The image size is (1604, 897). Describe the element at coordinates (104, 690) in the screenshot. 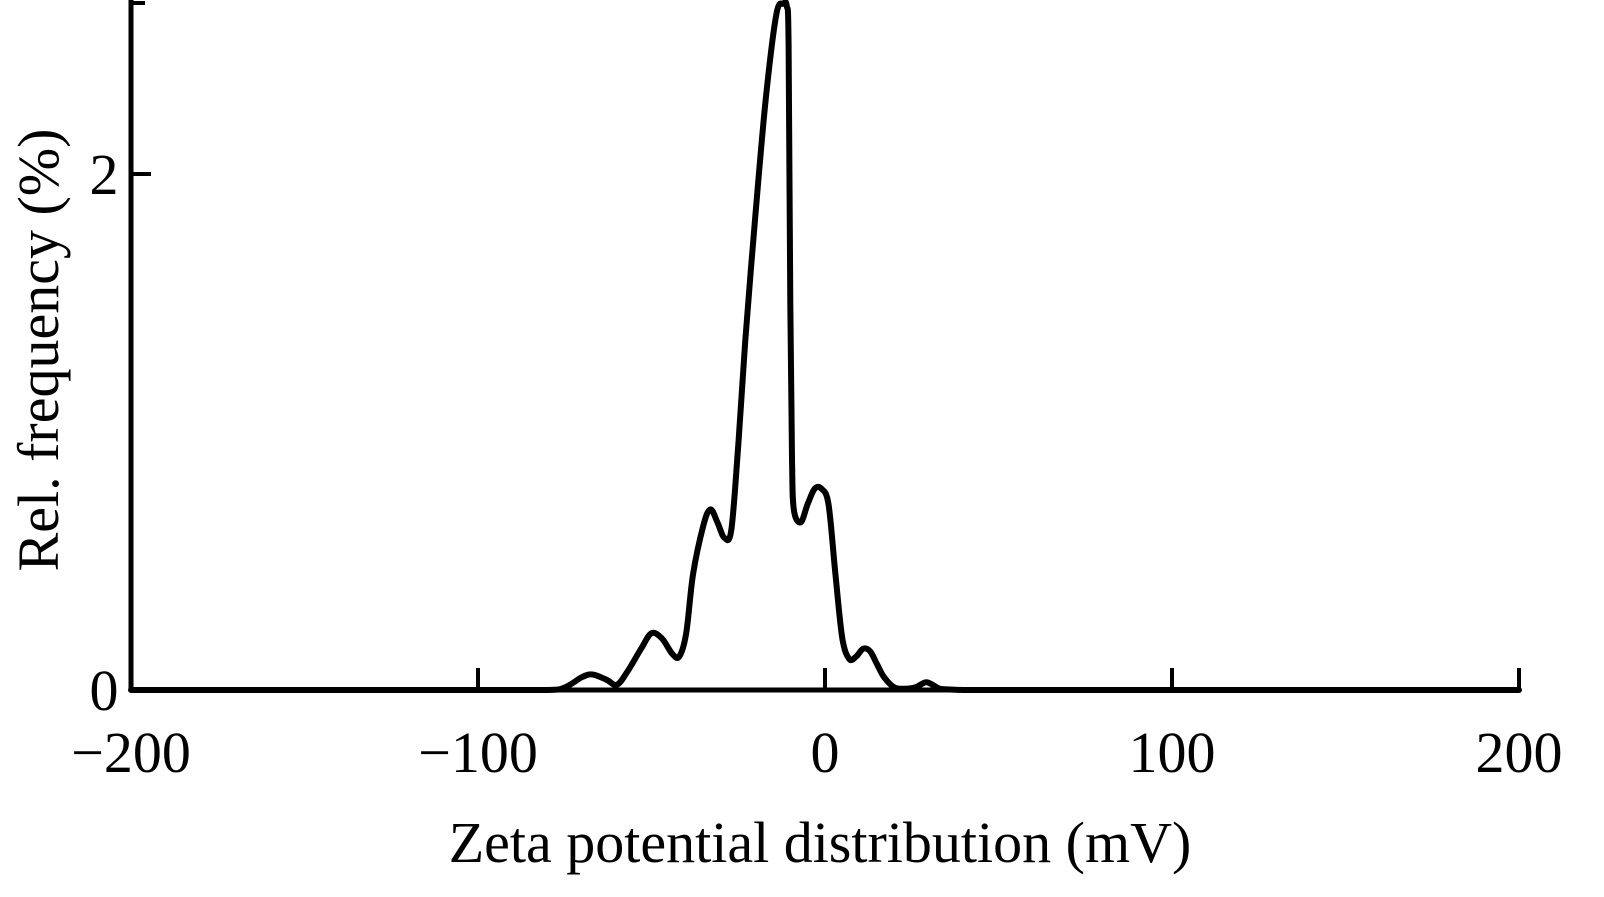

I see `y-tick-label: 0` at that location.